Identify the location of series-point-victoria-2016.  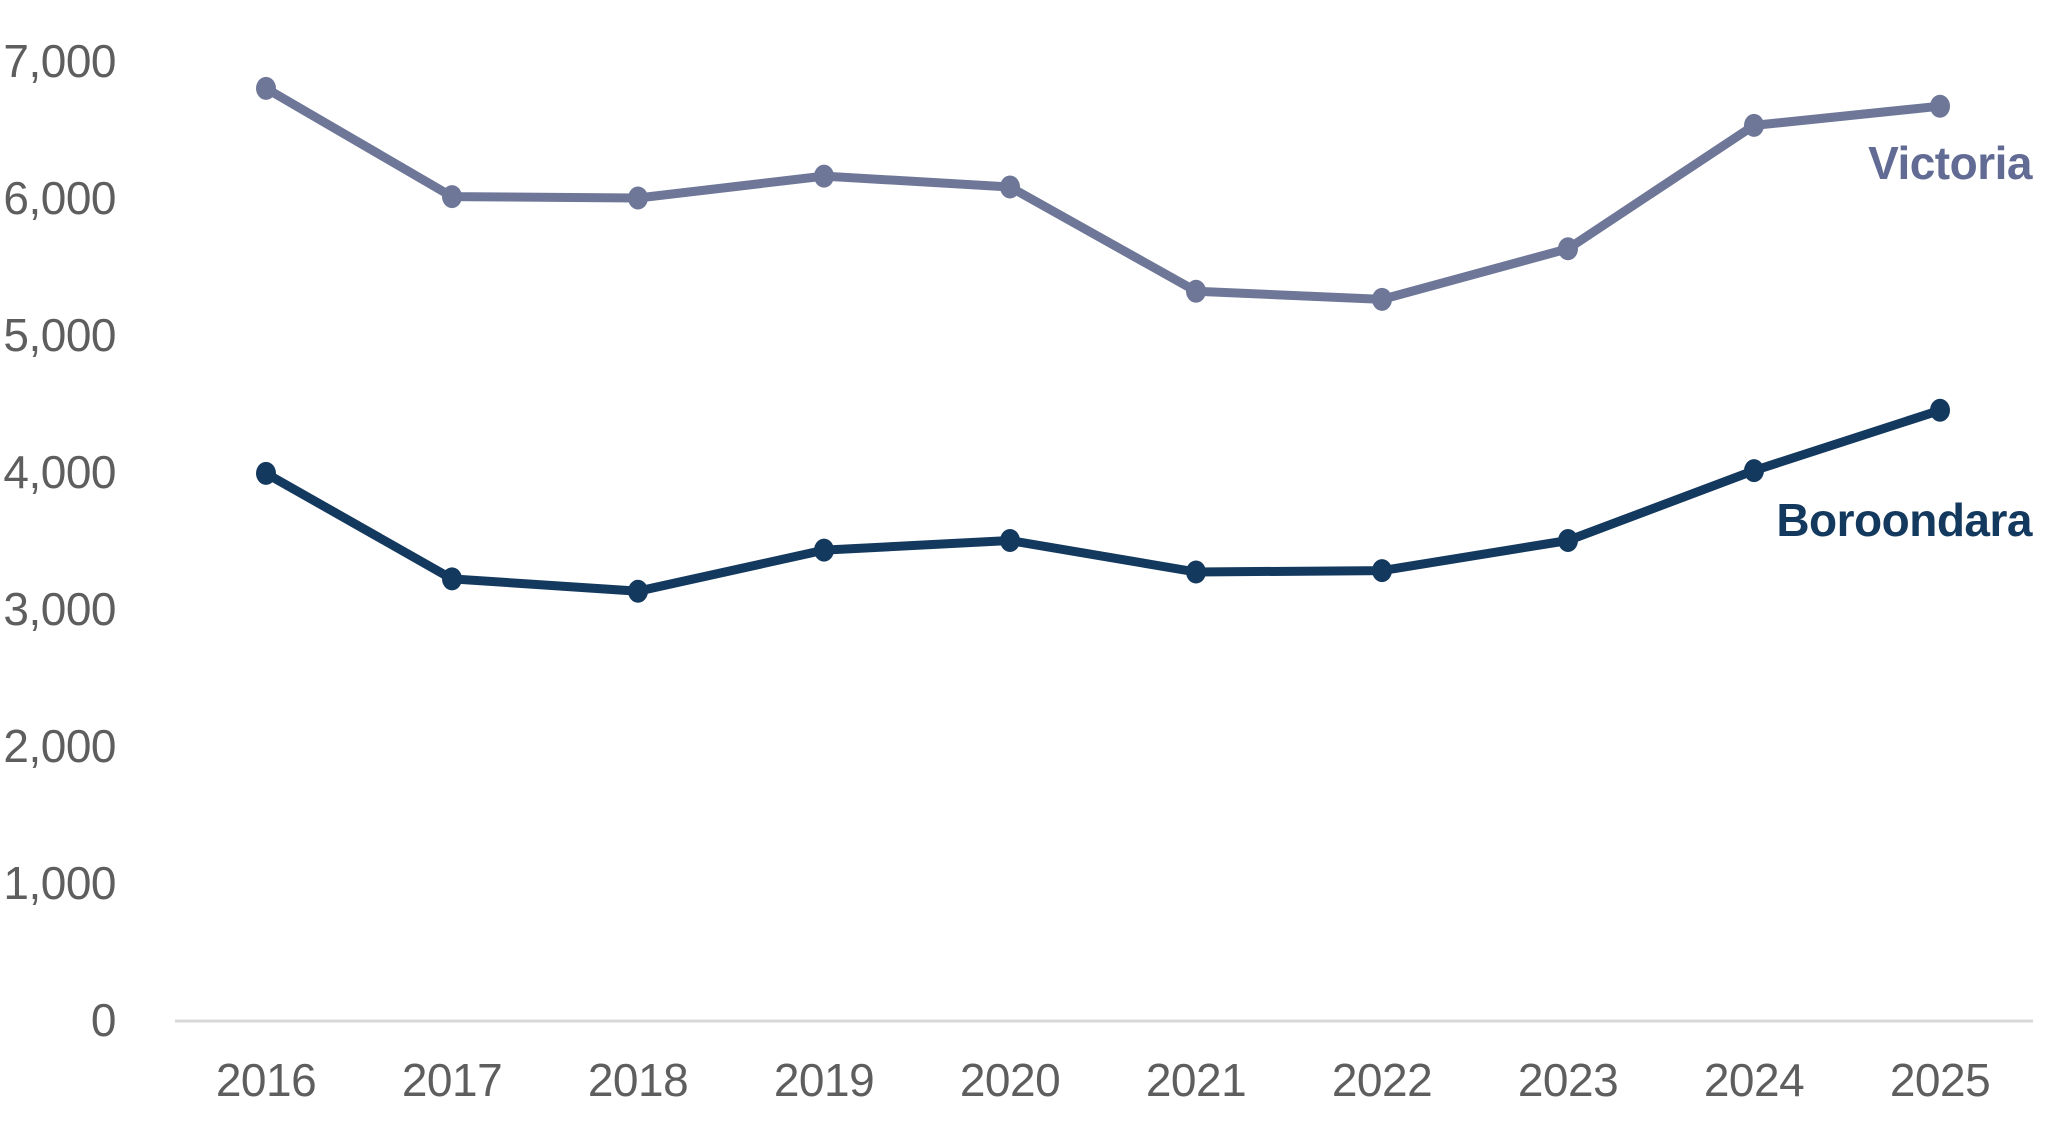
(266, 88).